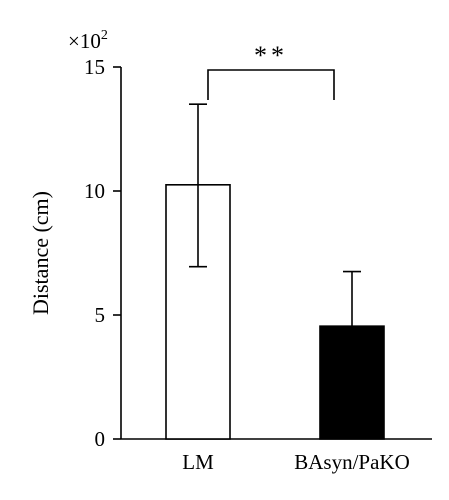 The height and width of the screenshot is (500, 449). Describe the element at coordinates (100, 439) in the screenshot. I see `y-tick-label: 0` at that location.